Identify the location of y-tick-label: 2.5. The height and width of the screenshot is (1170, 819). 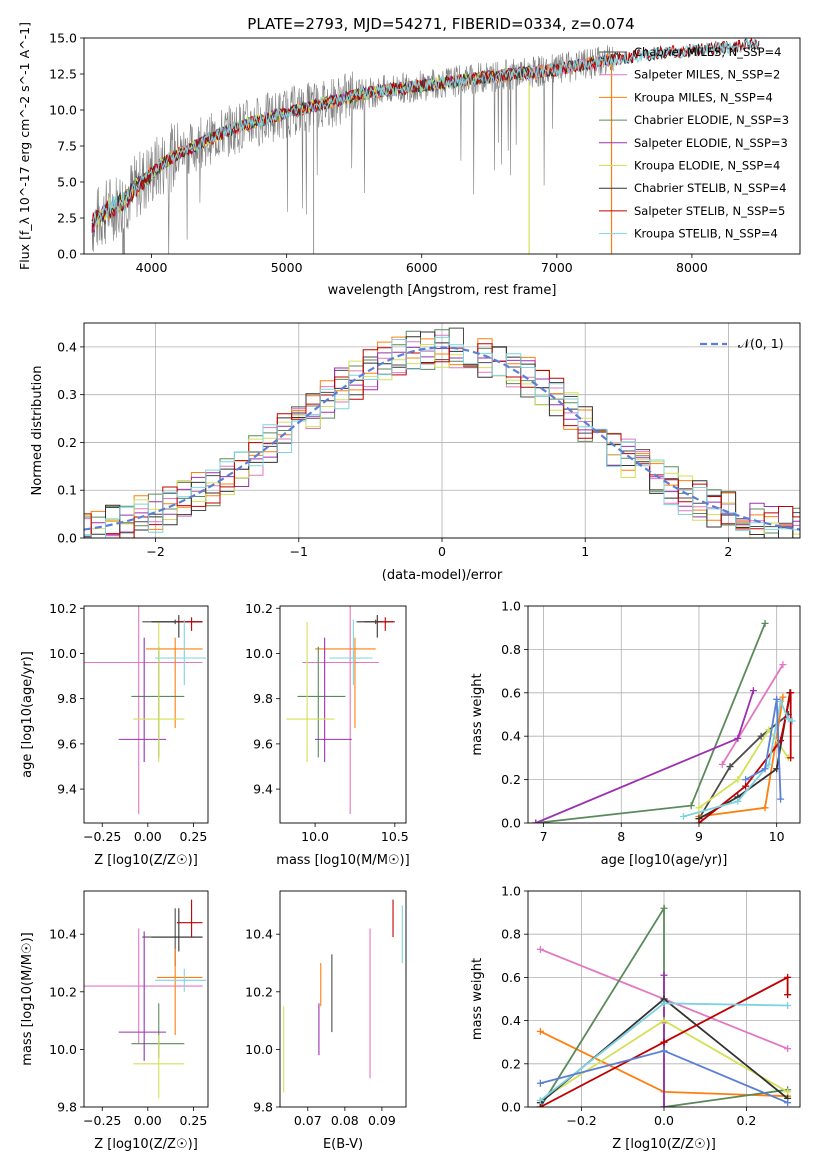
(67, 218).